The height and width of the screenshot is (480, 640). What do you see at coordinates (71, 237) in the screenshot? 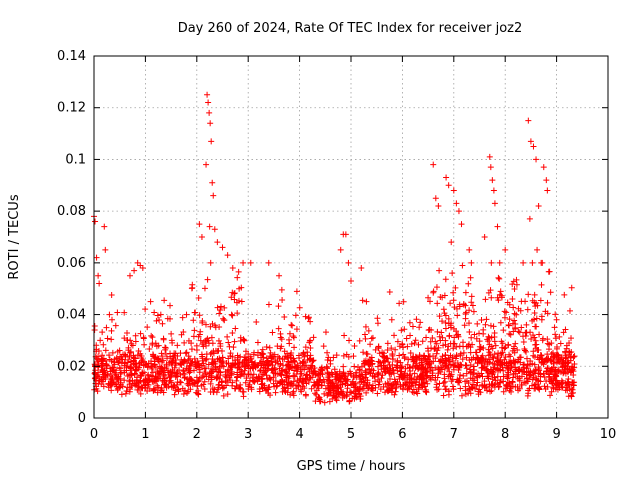
I see `y-tick-labels: 0 0.02 0.04 0.06 0.08 0.1 0.12 0.14` at bounding box center [71, 237].